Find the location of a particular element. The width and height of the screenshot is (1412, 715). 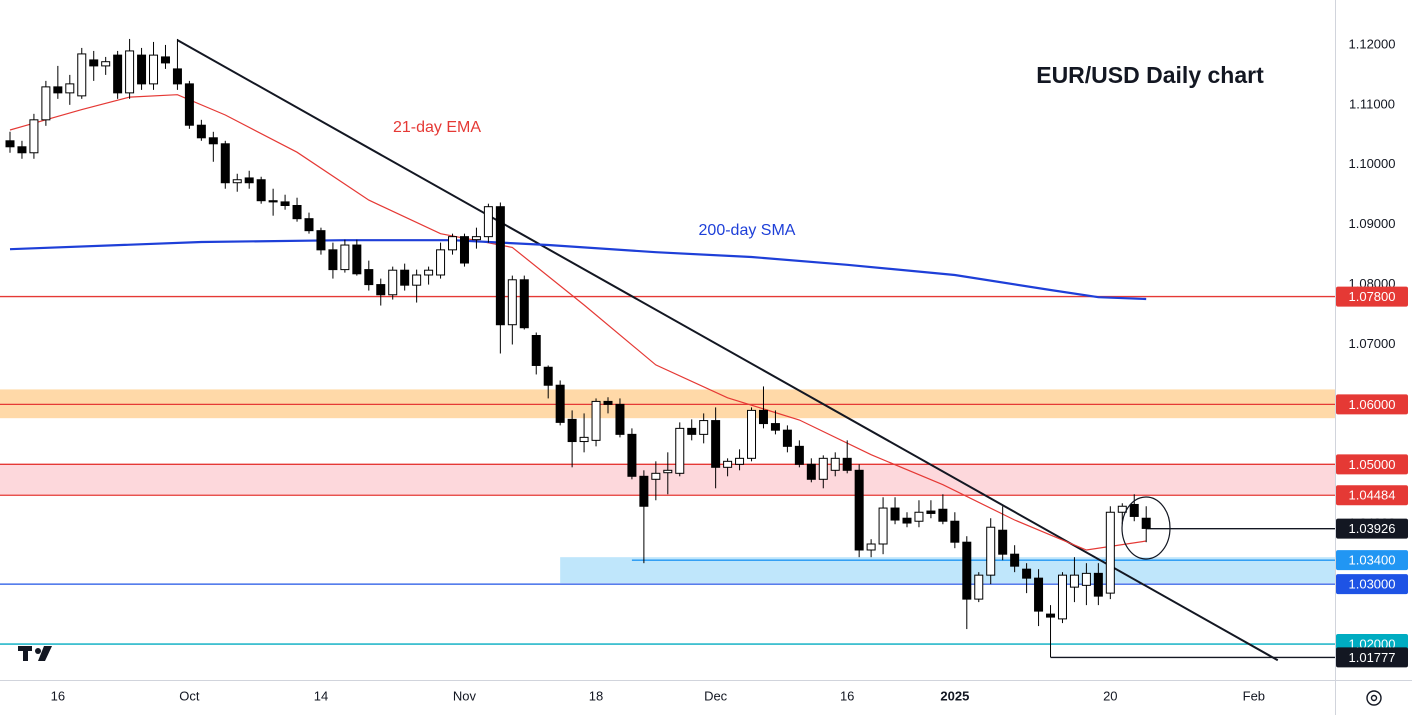

level-label: 1.01777 is located at coordinates (1372, 657).